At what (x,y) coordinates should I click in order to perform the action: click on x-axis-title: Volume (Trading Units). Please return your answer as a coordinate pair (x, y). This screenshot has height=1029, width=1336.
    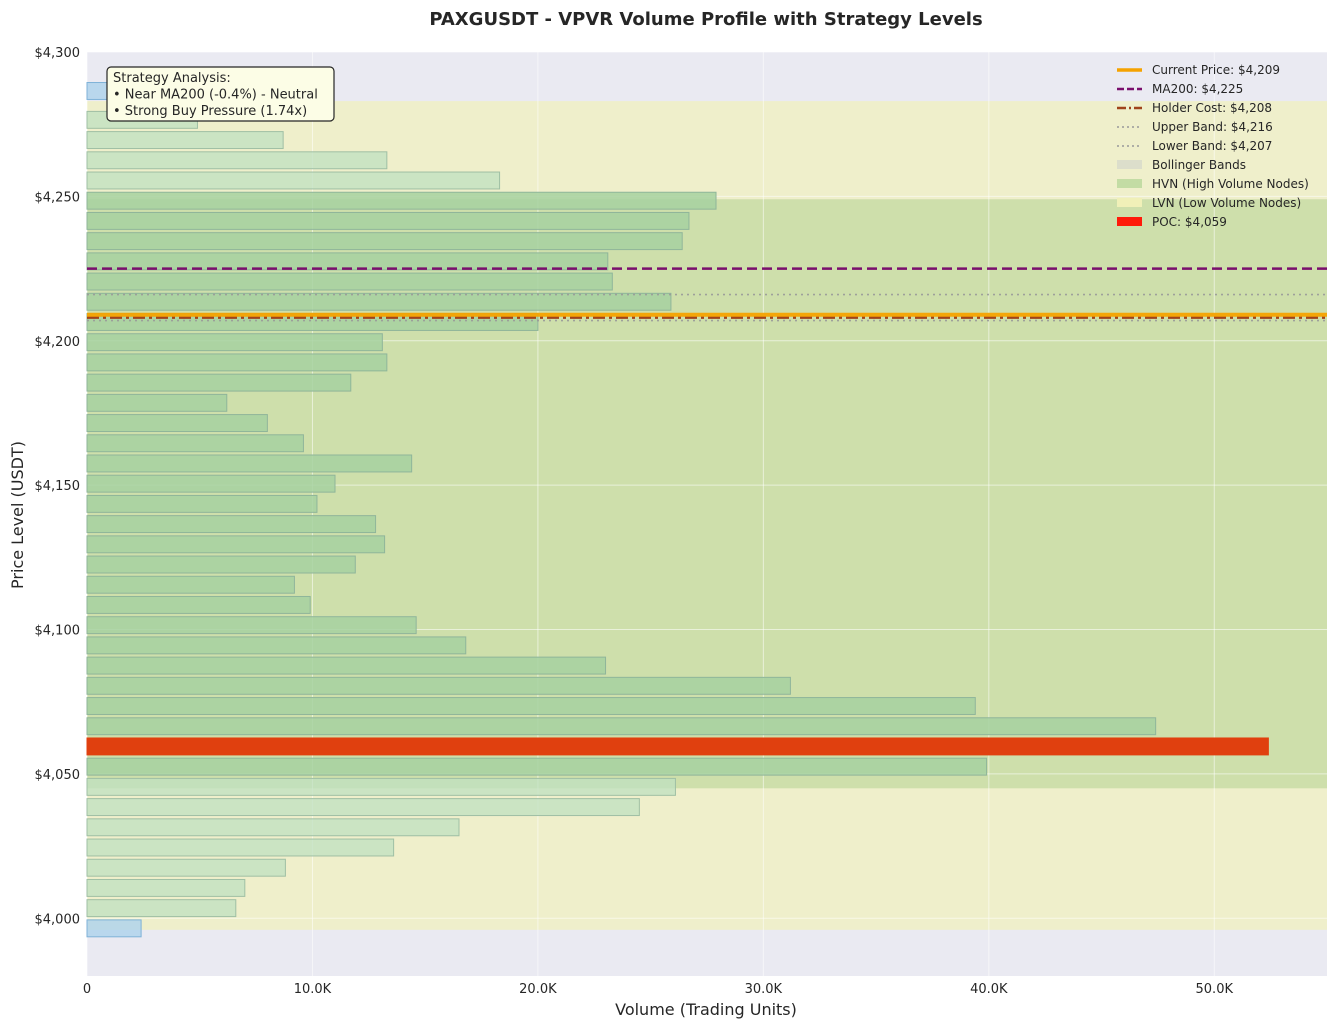
    Looking at the image, I should click on (706, 1009).